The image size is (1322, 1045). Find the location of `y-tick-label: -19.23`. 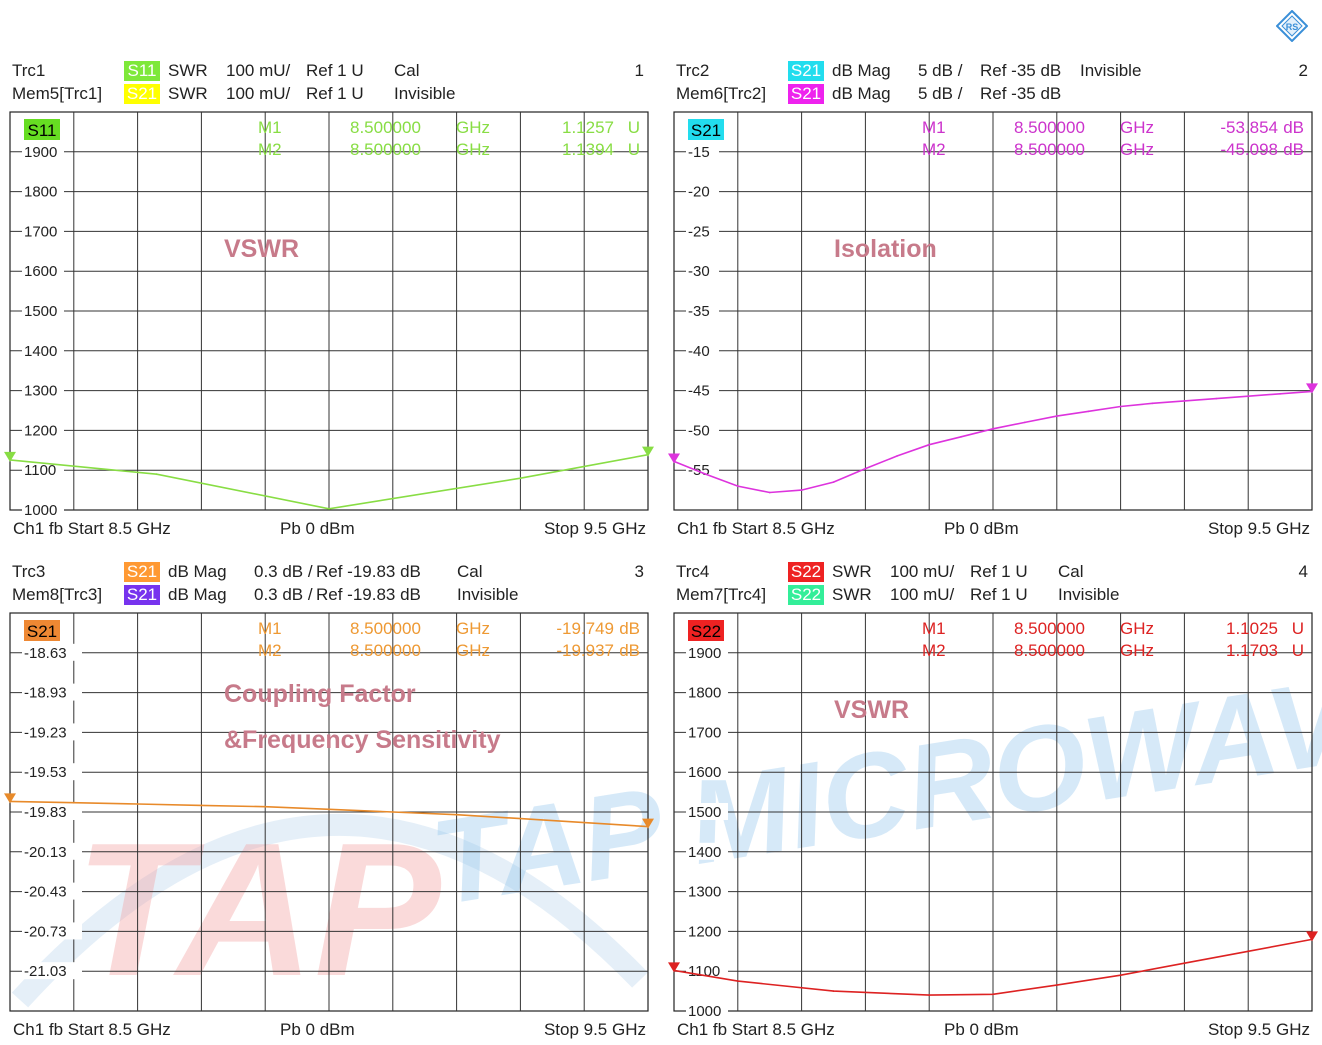

y-tick-label: -19.23 is located at coordinates (45, 732).